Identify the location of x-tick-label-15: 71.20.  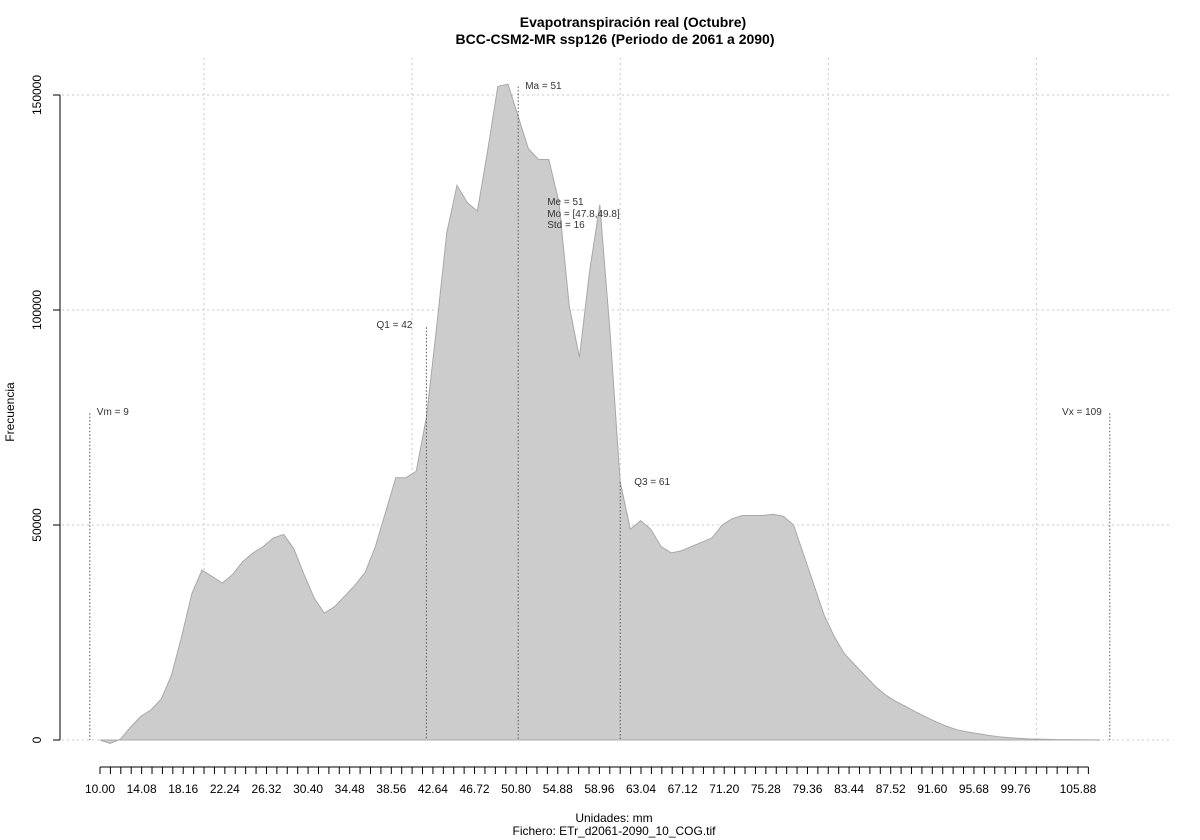
(724, 789).